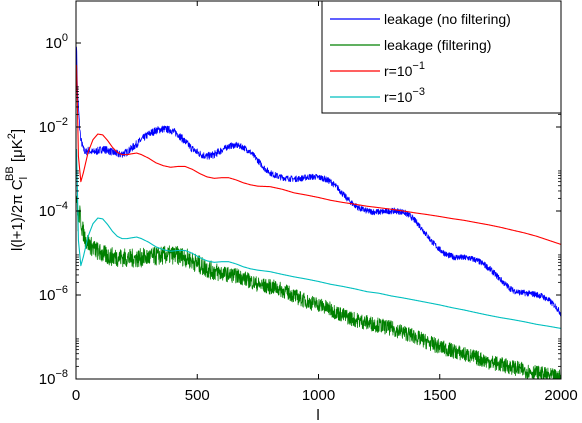 The height and width of the screenshot is (423, 582). Describe the element at coordinates (53, 378) in the screenshot. I see `y-tick-label-0: 10⁻⁸` at that location.